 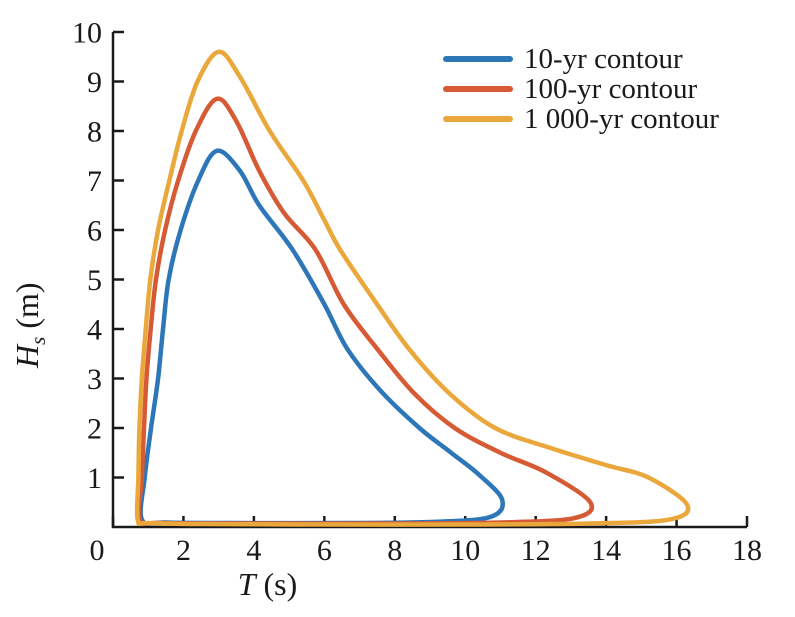 What do you see at coordinates (394, 550) in the screenshot?
I see `x-axis-tick-label: 8` at bounding box center [394, 550].